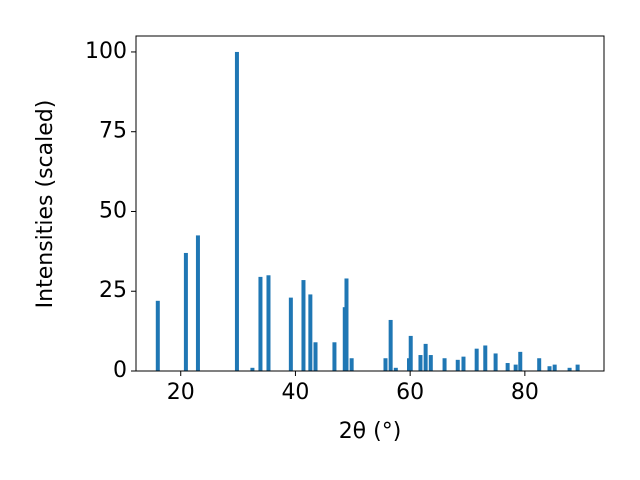 The image size is (640, 480). Describe the element at coordinates (370, 431) in the screenshot. I see `x-axis-label: 2θ (°)` at that location.